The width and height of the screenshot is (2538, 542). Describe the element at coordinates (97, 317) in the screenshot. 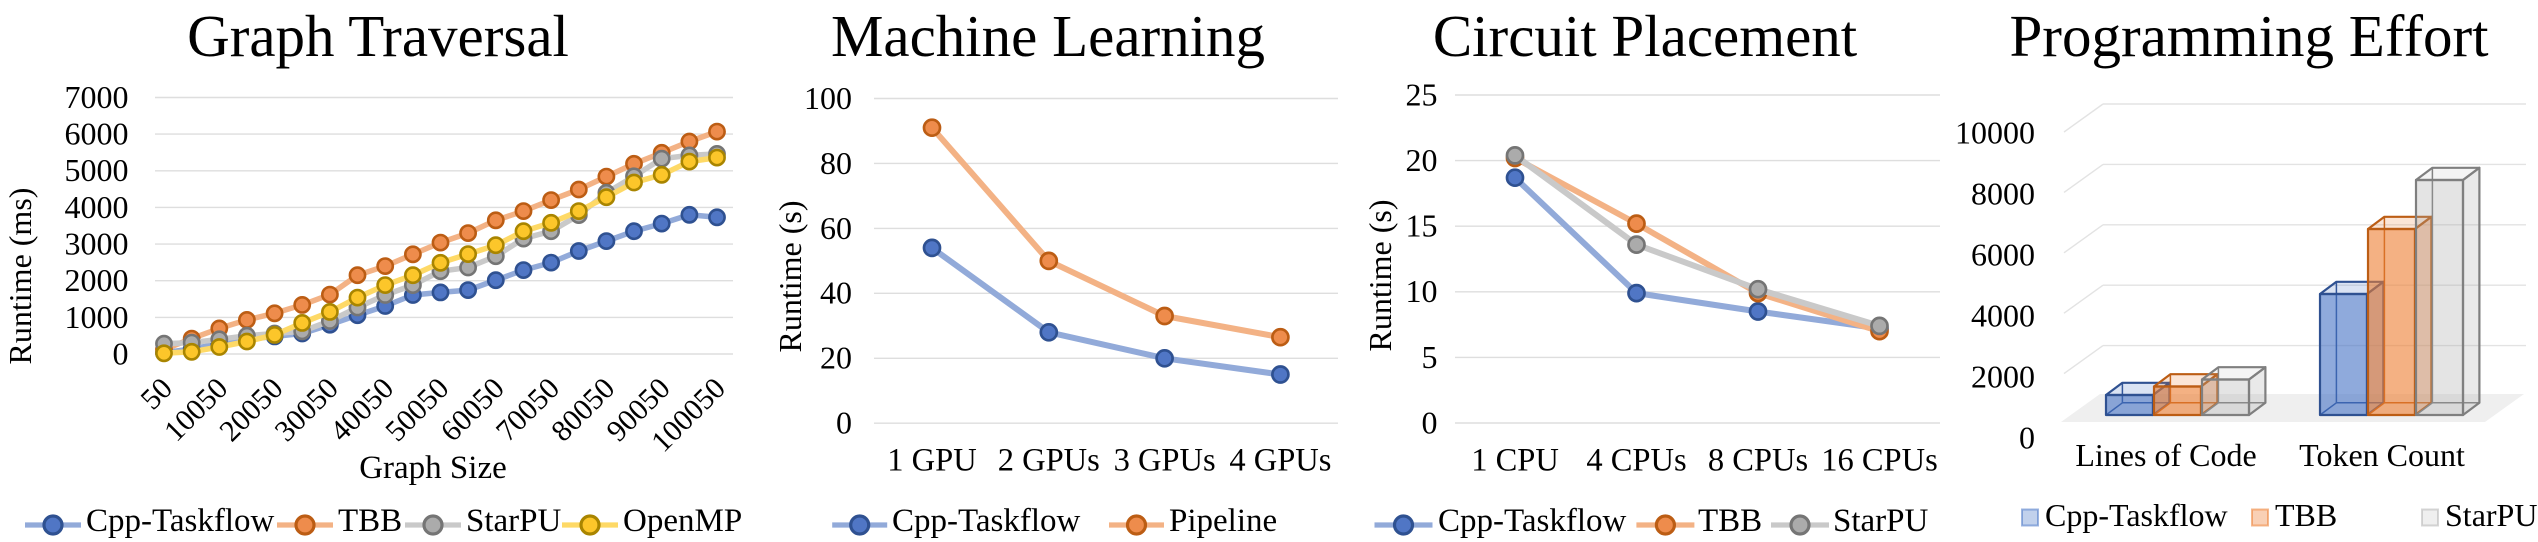

I see `svg-text: 1000` at that location.